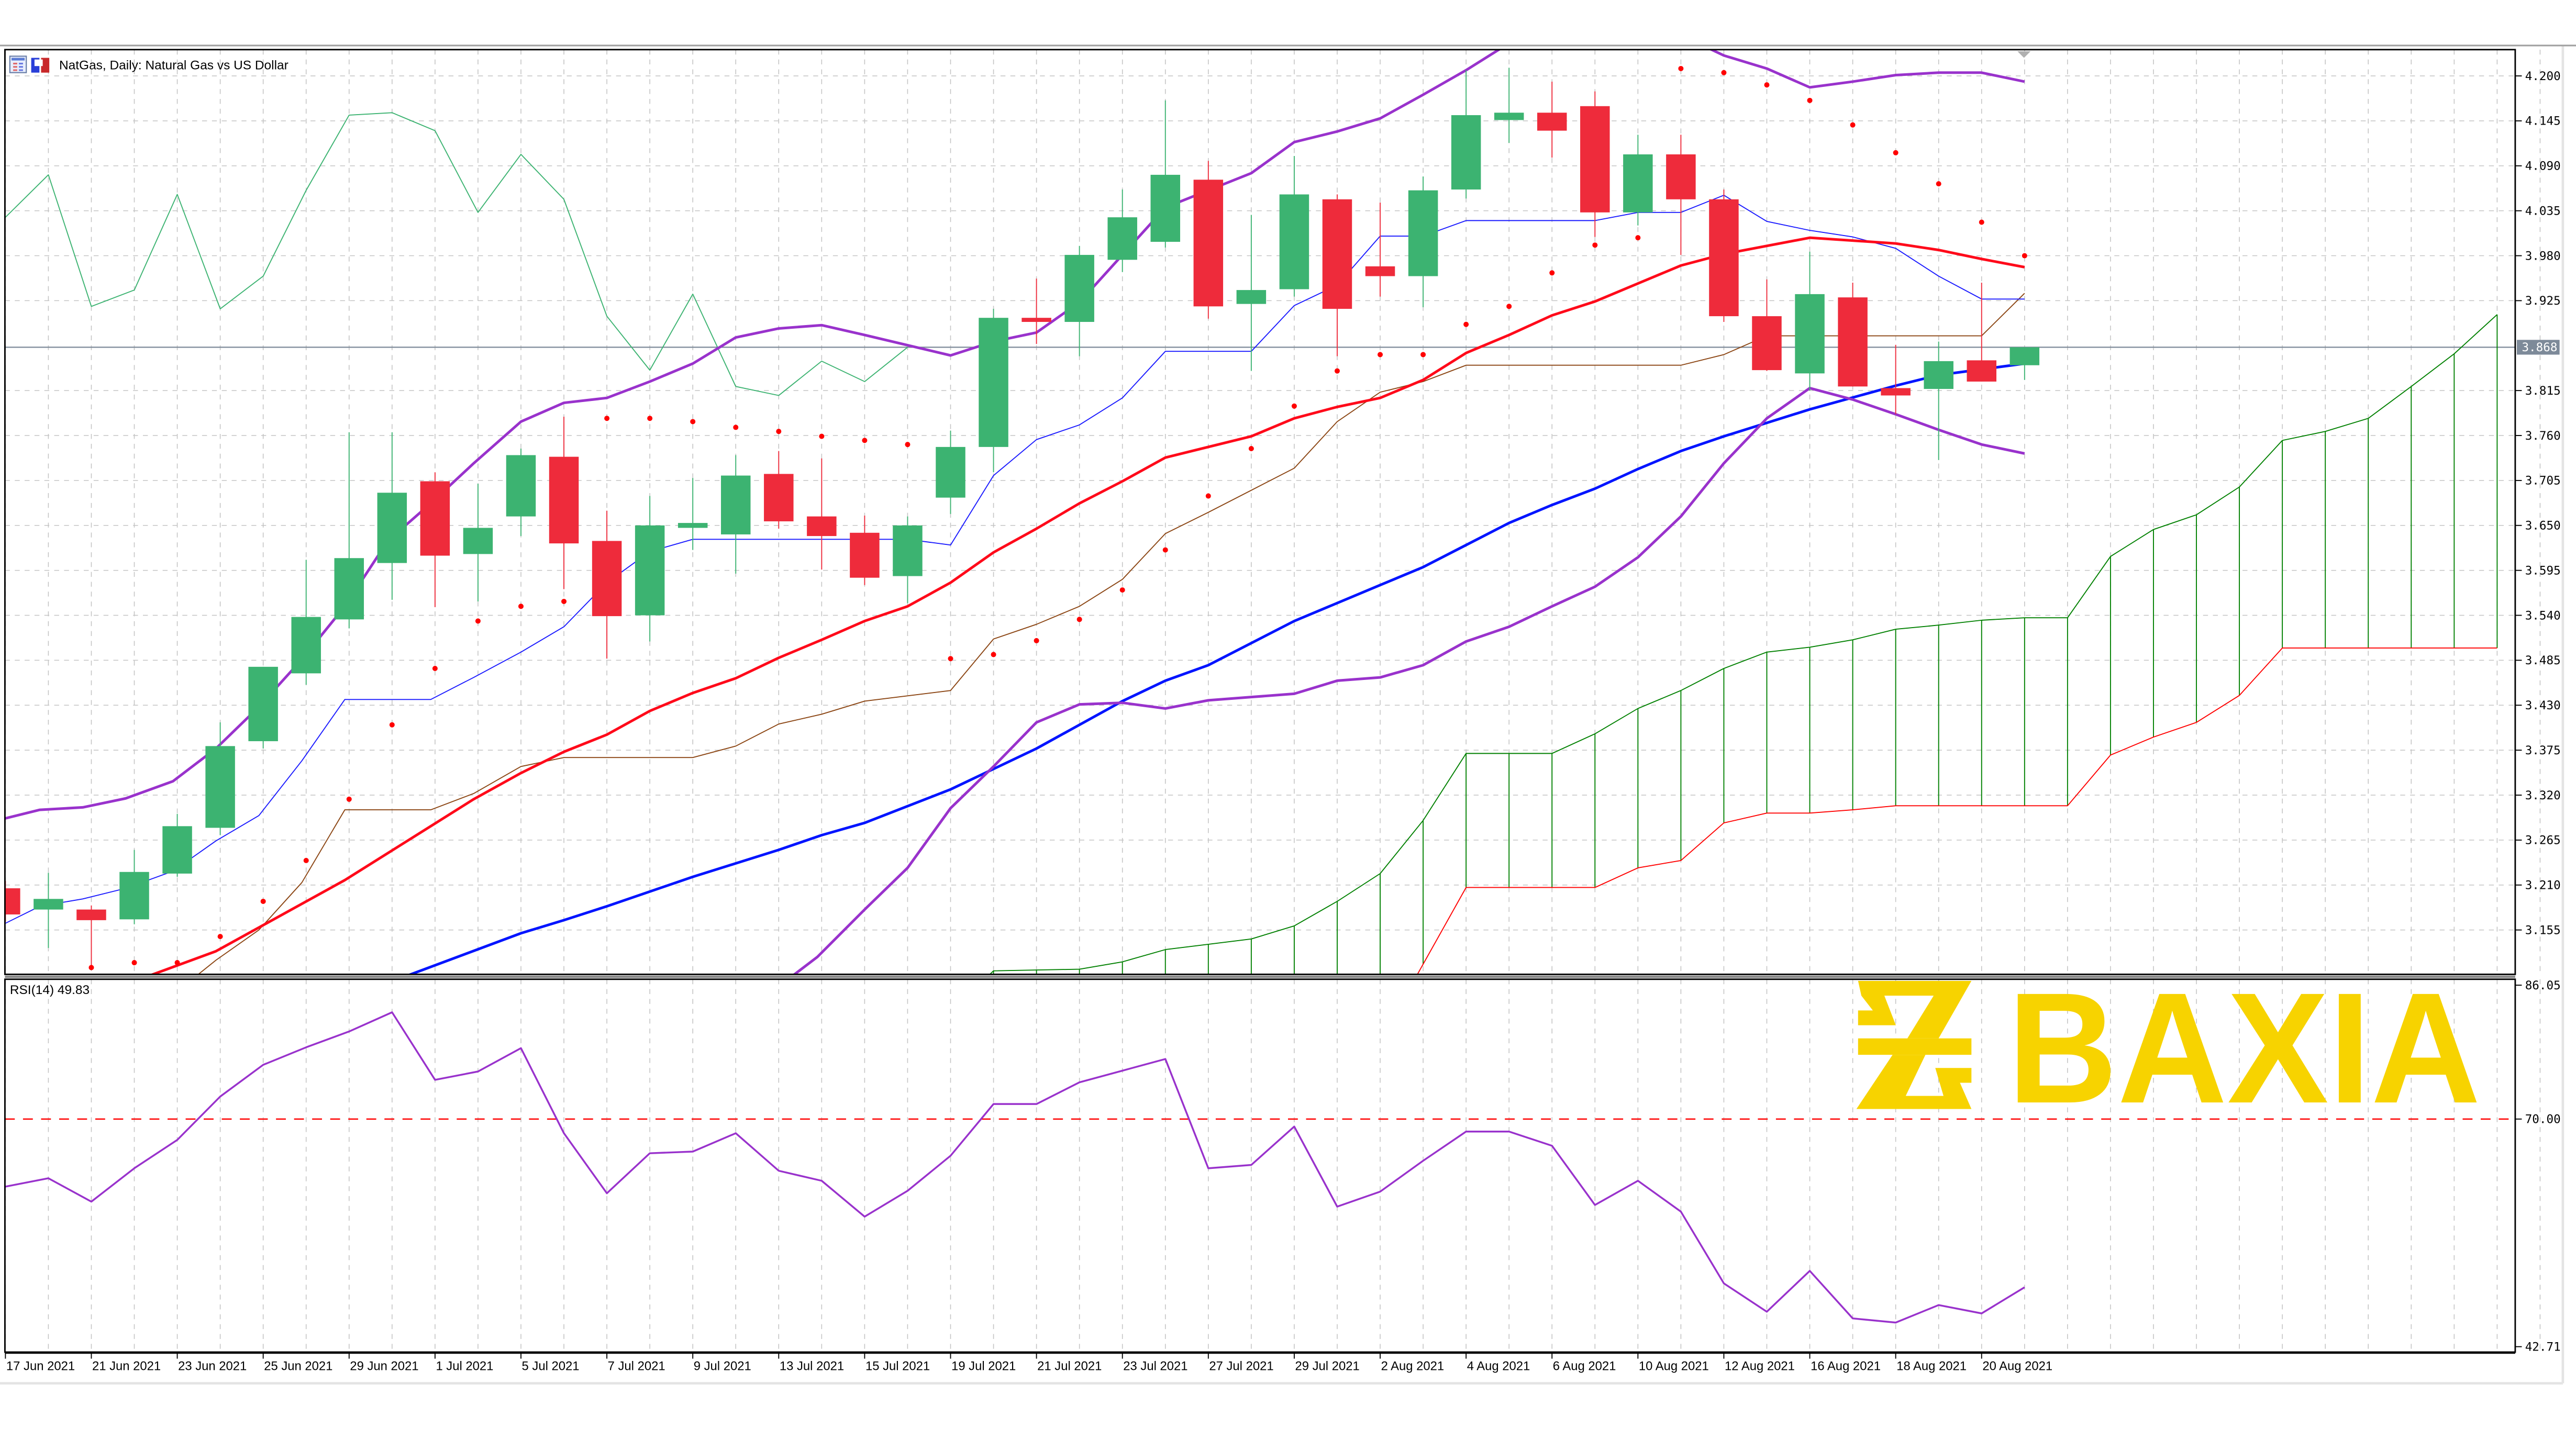 This screenshot has height=1451, width=2576. What do you see at coordinates (2543, 986) in the screenshot?
I see `rsi-tick-label: 86.05` at bounding box center [2543, 986].